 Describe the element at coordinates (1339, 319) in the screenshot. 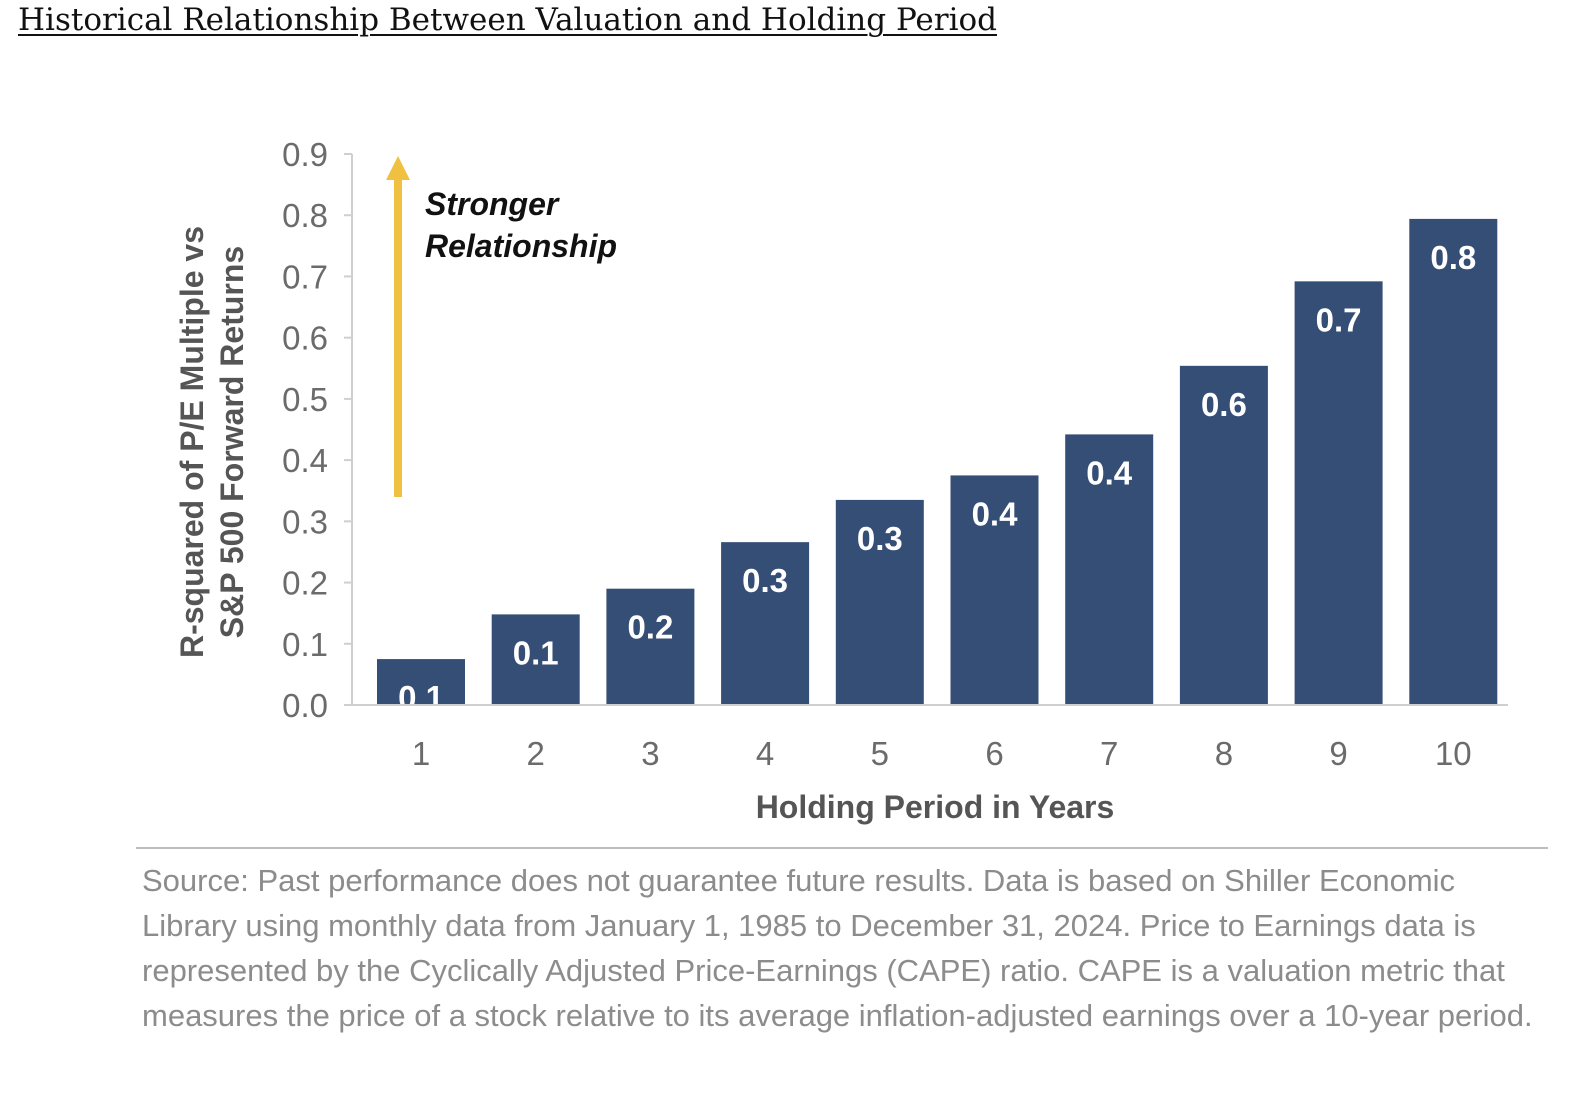

I see `bar-data-label: 0.7` at that location.